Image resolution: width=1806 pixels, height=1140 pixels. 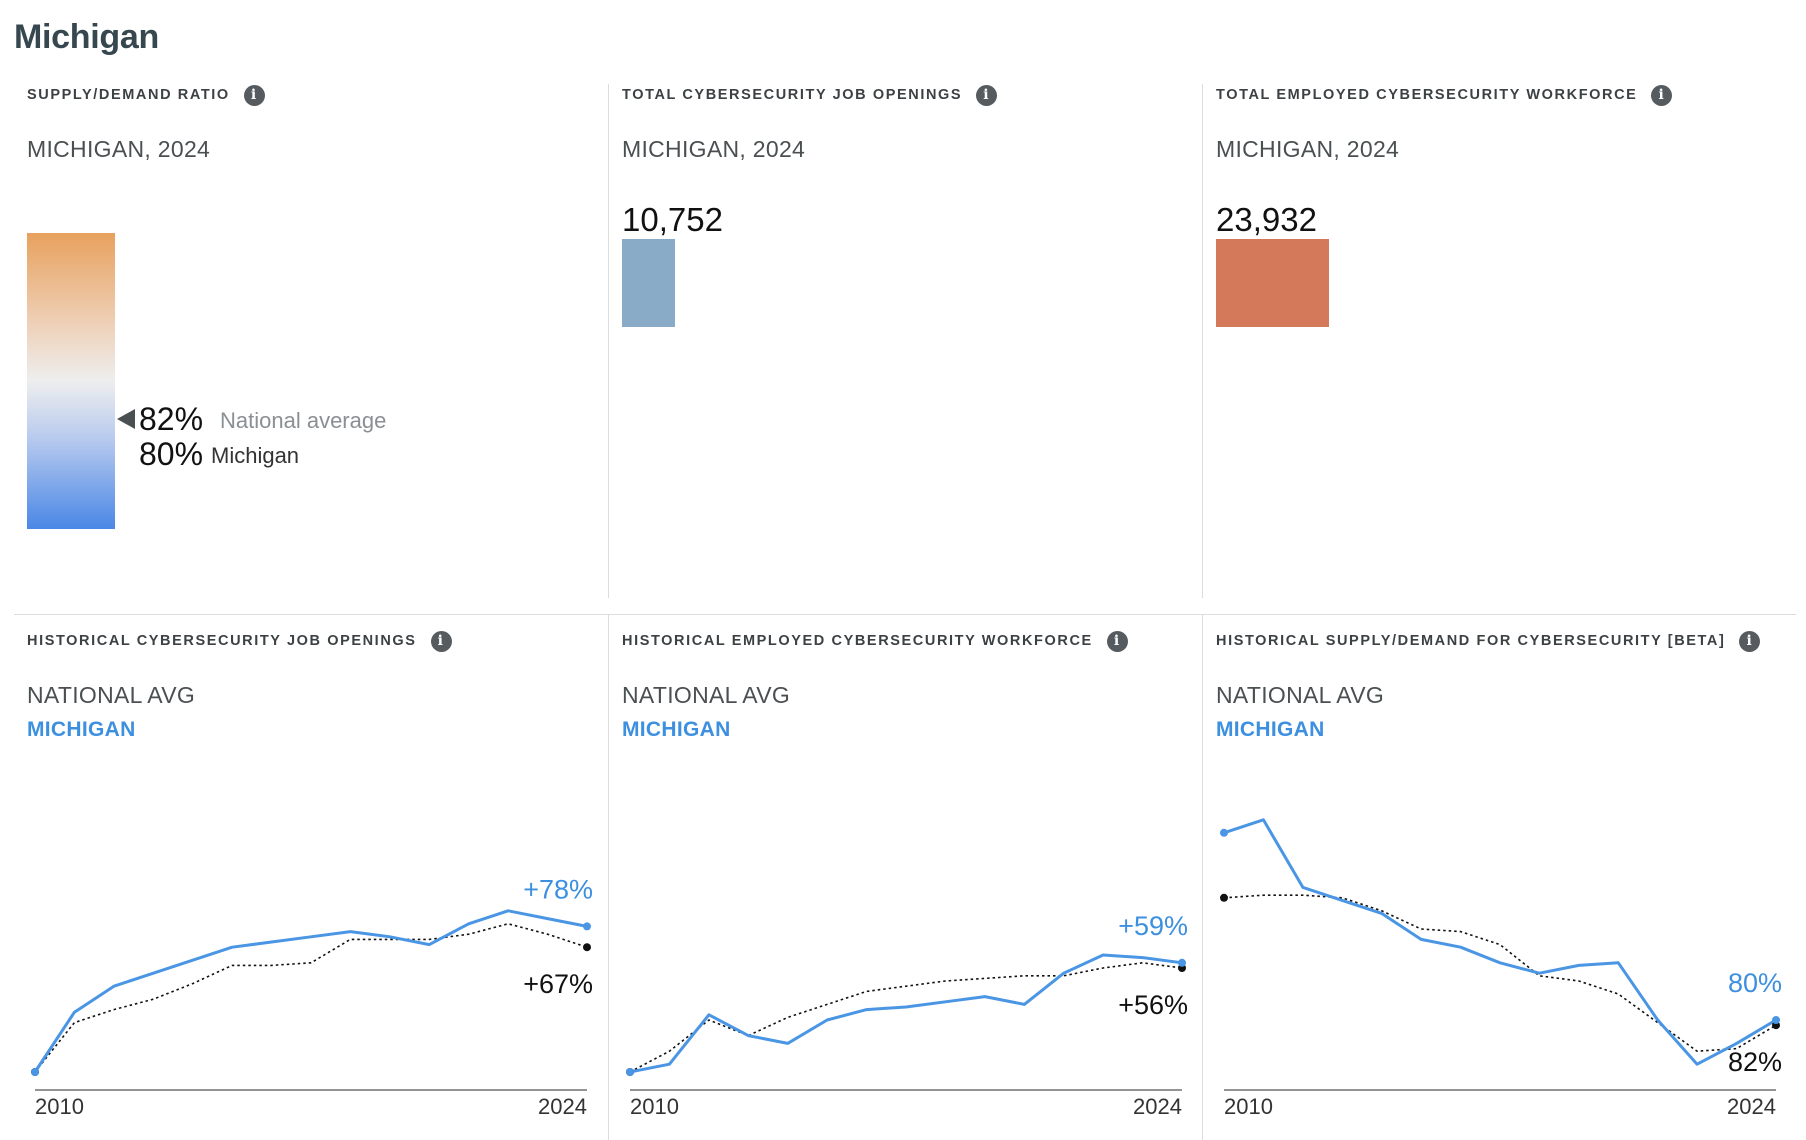 What do you see at coordinates (558, 984) in the screenshot?
I see `national-end-label: +67%` at bounding box center [558, 984].